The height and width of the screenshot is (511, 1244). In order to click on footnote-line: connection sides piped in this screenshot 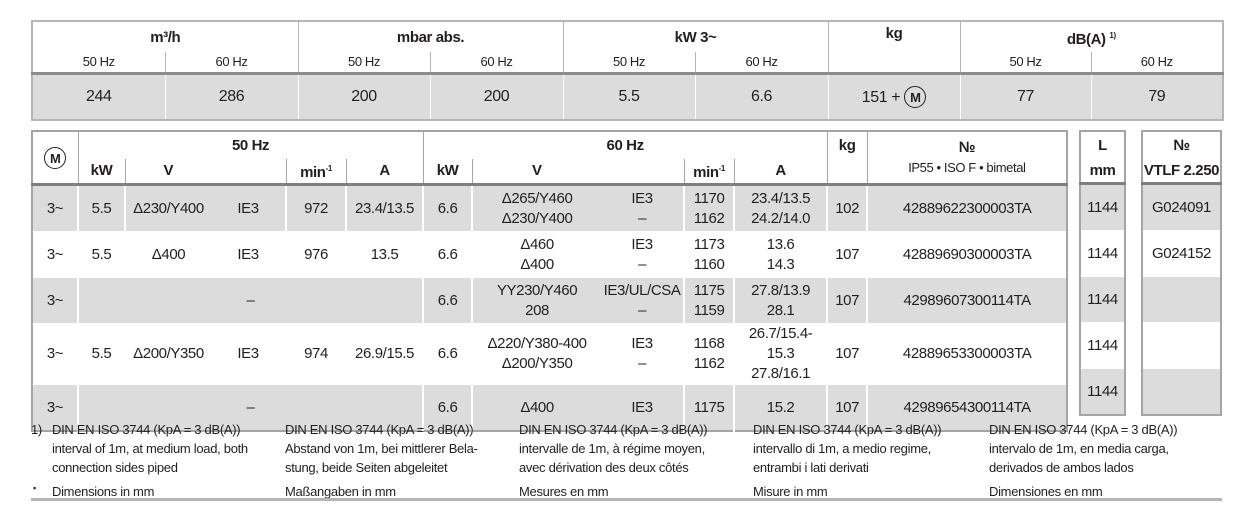, I will do `click(115, 467)`.